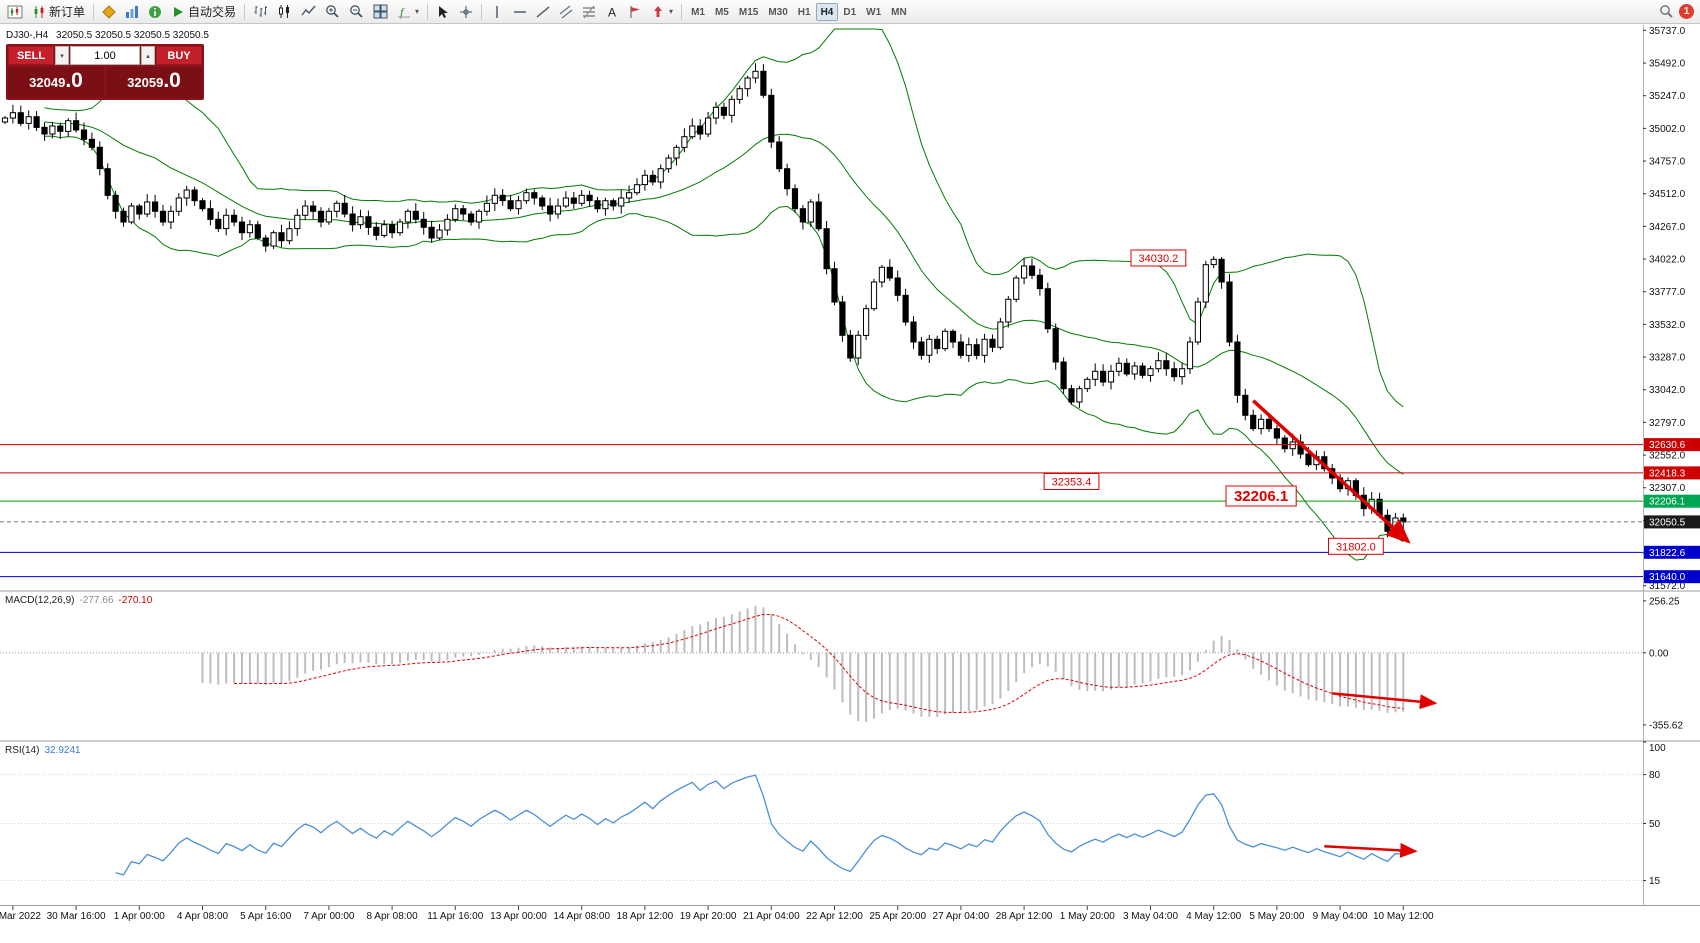 The height and width of the screenshot is (943, 1700). What do you see at coordinates (62, 55) in the screenshot?
I see `volume-decrease-button: ▾` at bounding box center [62, 55].